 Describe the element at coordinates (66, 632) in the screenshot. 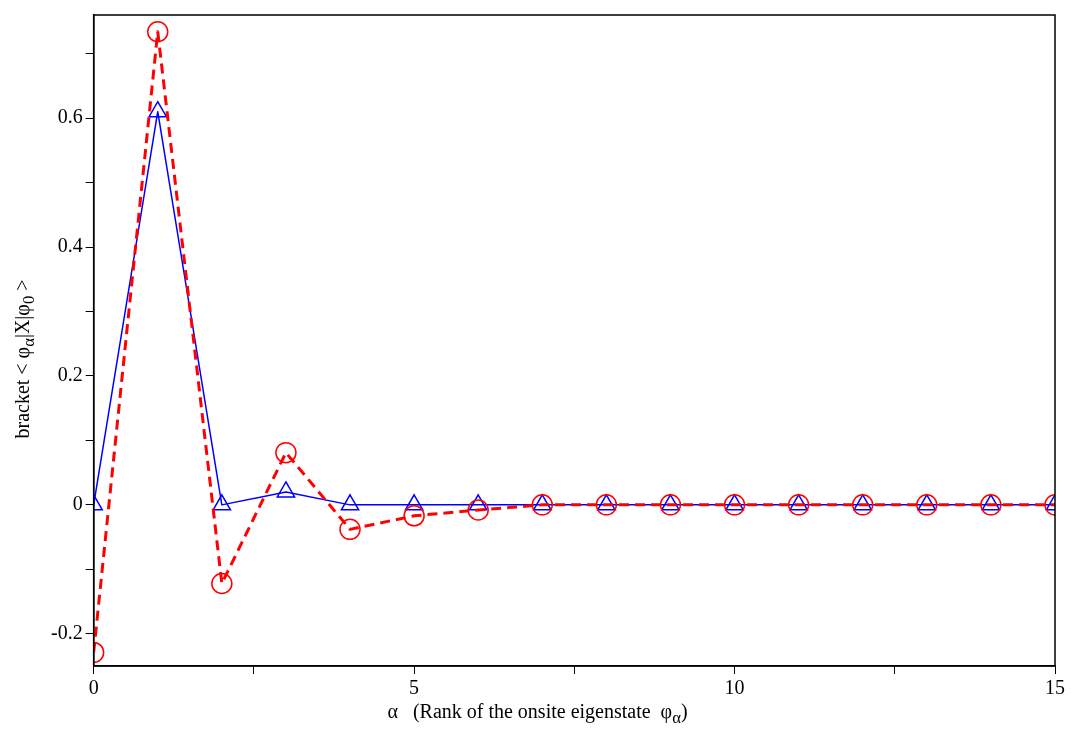

I see `y-tick-label: -0.2` at that location.